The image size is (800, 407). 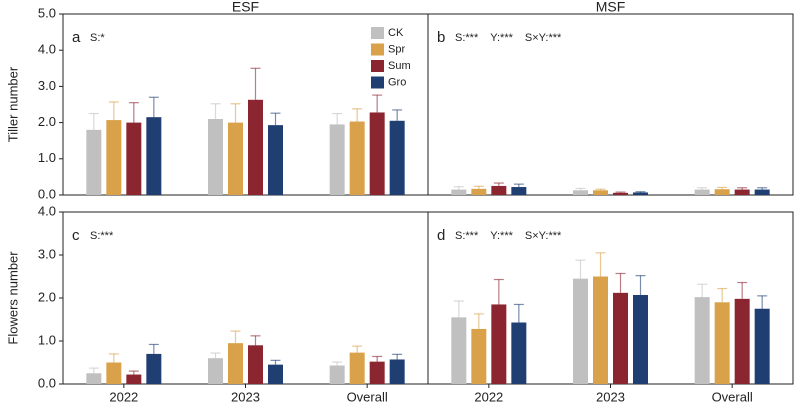 What do you see at coordinates (488, 396) in the screenshot?
I see `x-tick-label: 2022` at bounding box center [488, 396].